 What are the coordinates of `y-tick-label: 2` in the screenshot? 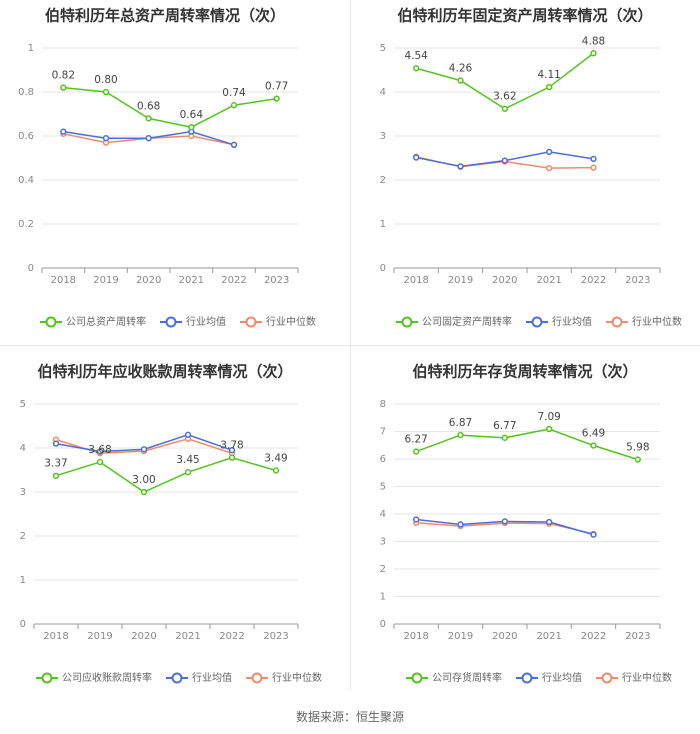 It's located at (383, 180).